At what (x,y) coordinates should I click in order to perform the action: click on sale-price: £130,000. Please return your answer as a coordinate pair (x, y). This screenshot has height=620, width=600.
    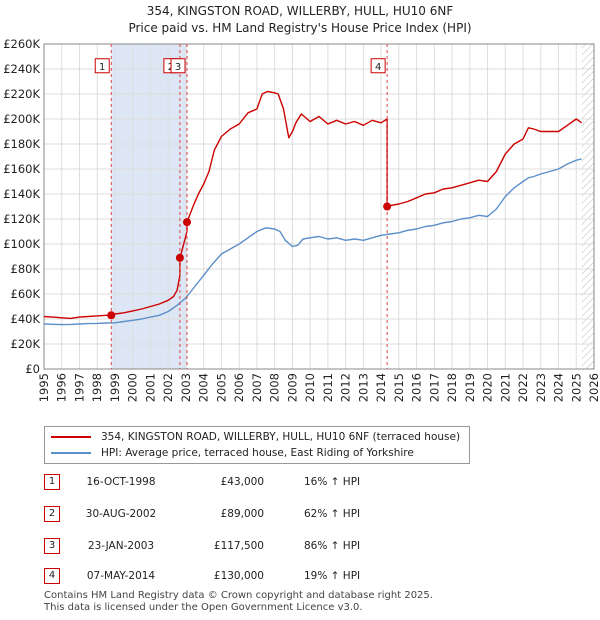
    Looking at the image, I should click on (238, 576).